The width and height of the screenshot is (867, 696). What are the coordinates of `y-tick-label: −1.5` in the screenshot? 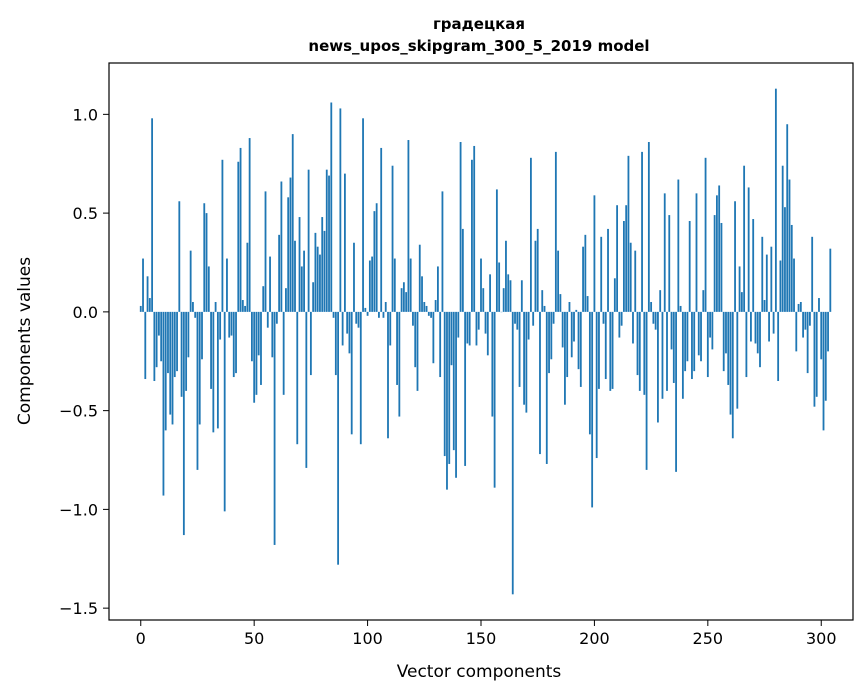 It's located at (78, 608).